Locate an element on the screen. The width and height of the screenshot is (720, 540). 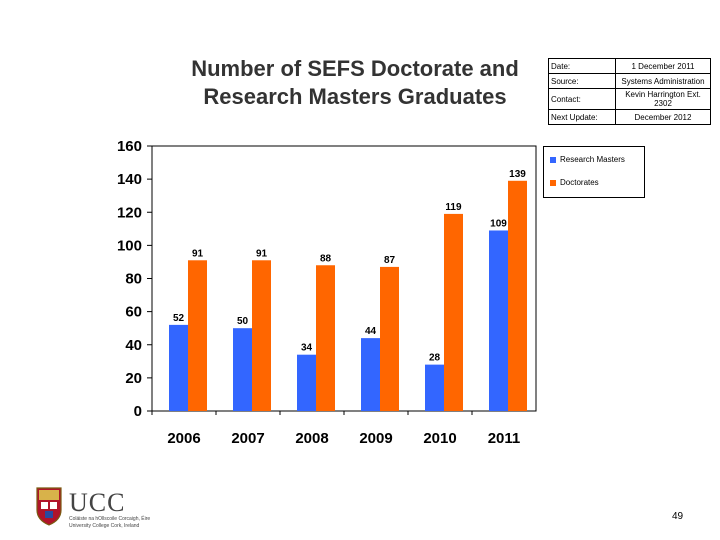
info-row-contact: Contact: Kevin Harrington Ext. 2302 is located at coordinates (629, 99).